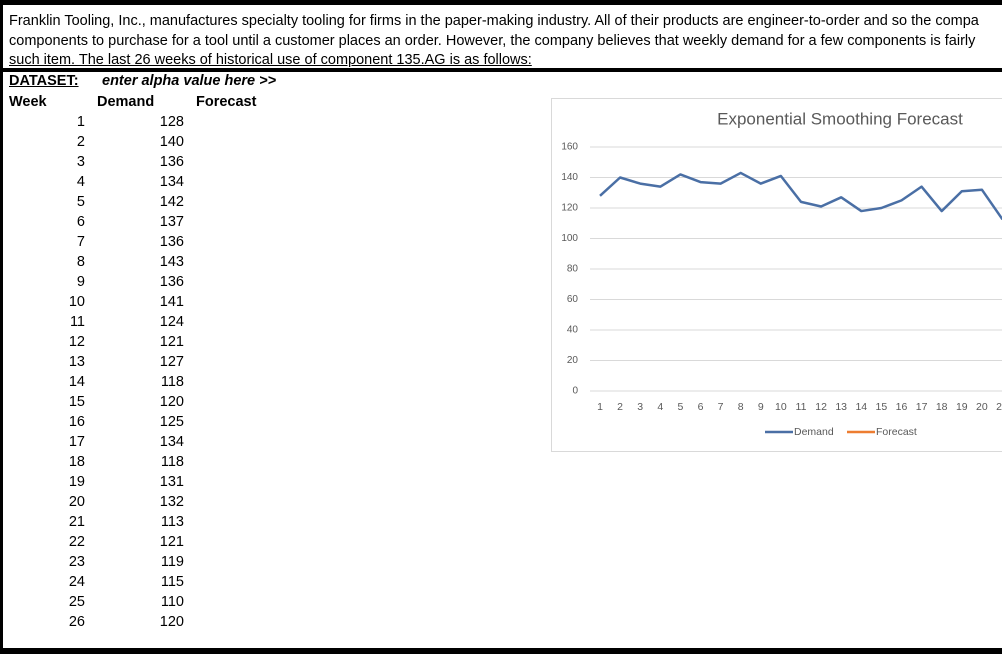 The width and height of the screenshot is (1002, 654). What do you see at coordinates (600, 407) in the screenshot?
I see `x-tick-label: 1` at bounding box center [600, 407].